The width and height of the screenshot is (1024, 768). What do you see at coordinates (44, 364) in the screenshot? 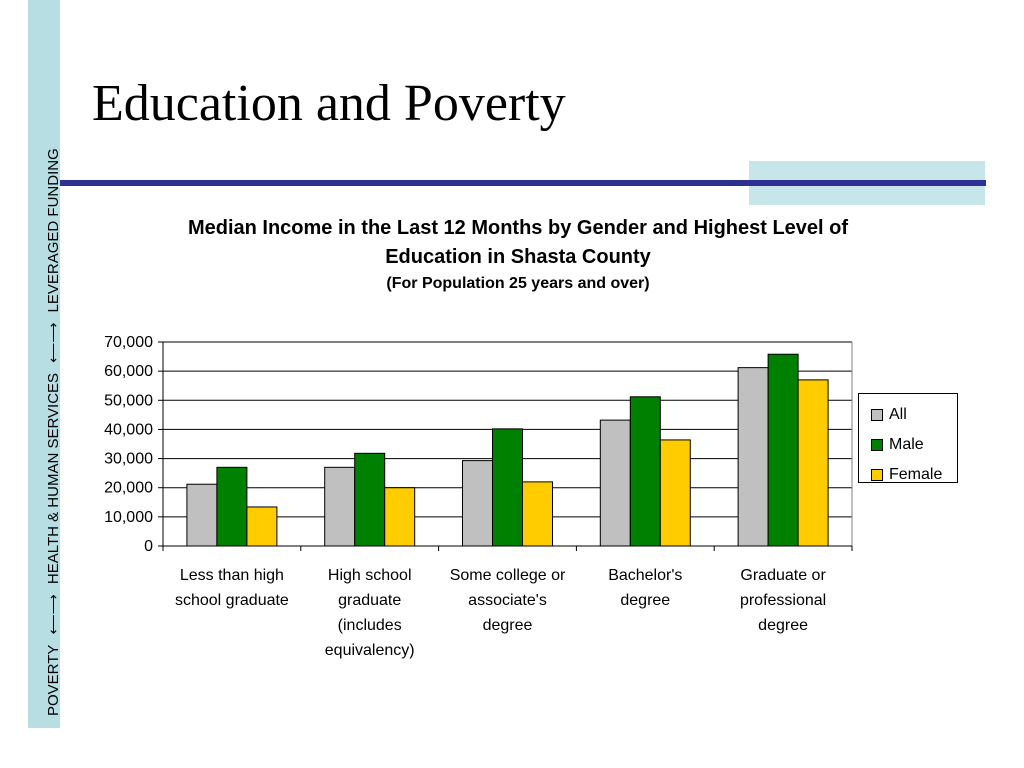
I see `side-band` at bounding box center [44, 364].